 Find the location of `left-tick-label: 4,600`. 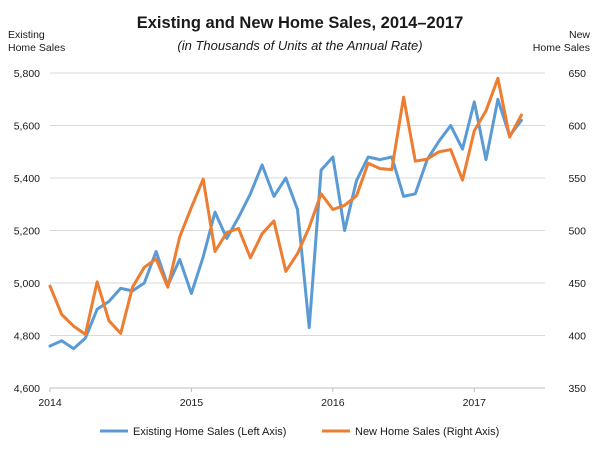

left-tick-label: 4,600 is located at coordinates (27, 389).